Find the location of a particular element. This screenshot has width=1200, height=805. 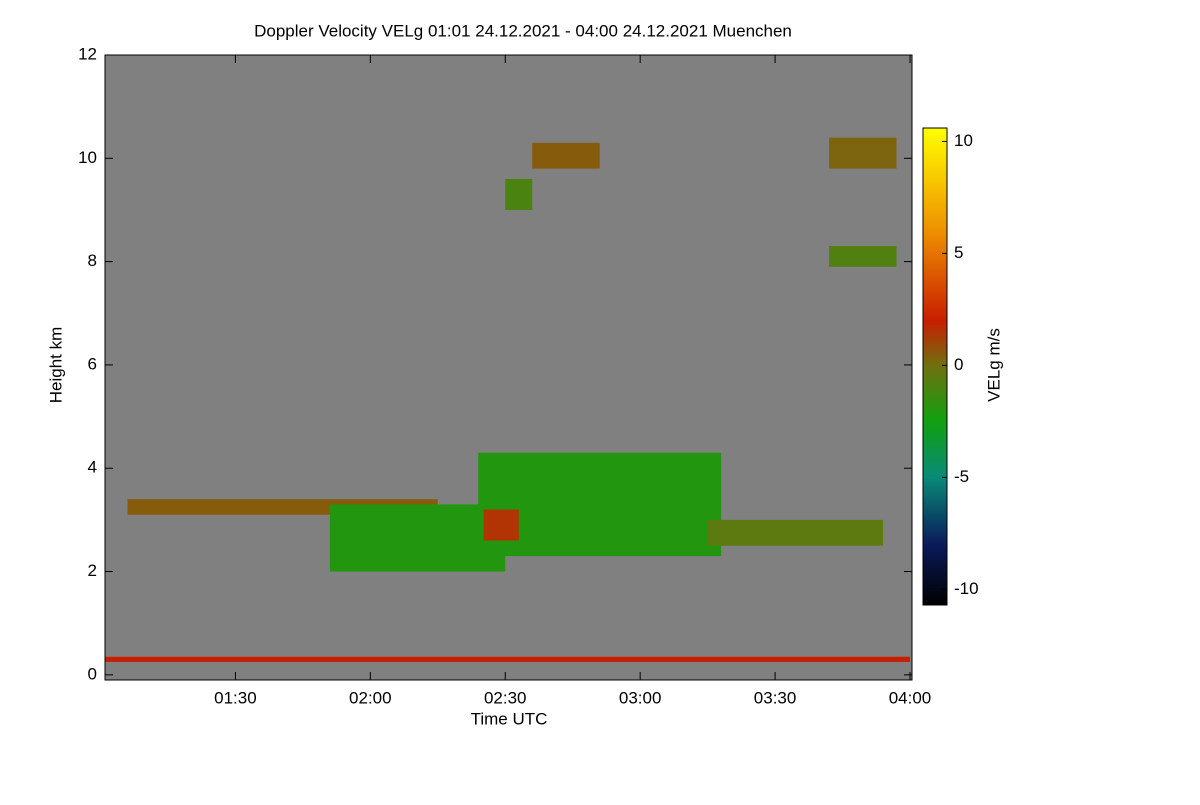

x-axis-label: Time UTC is located at coordinates (509, 718).